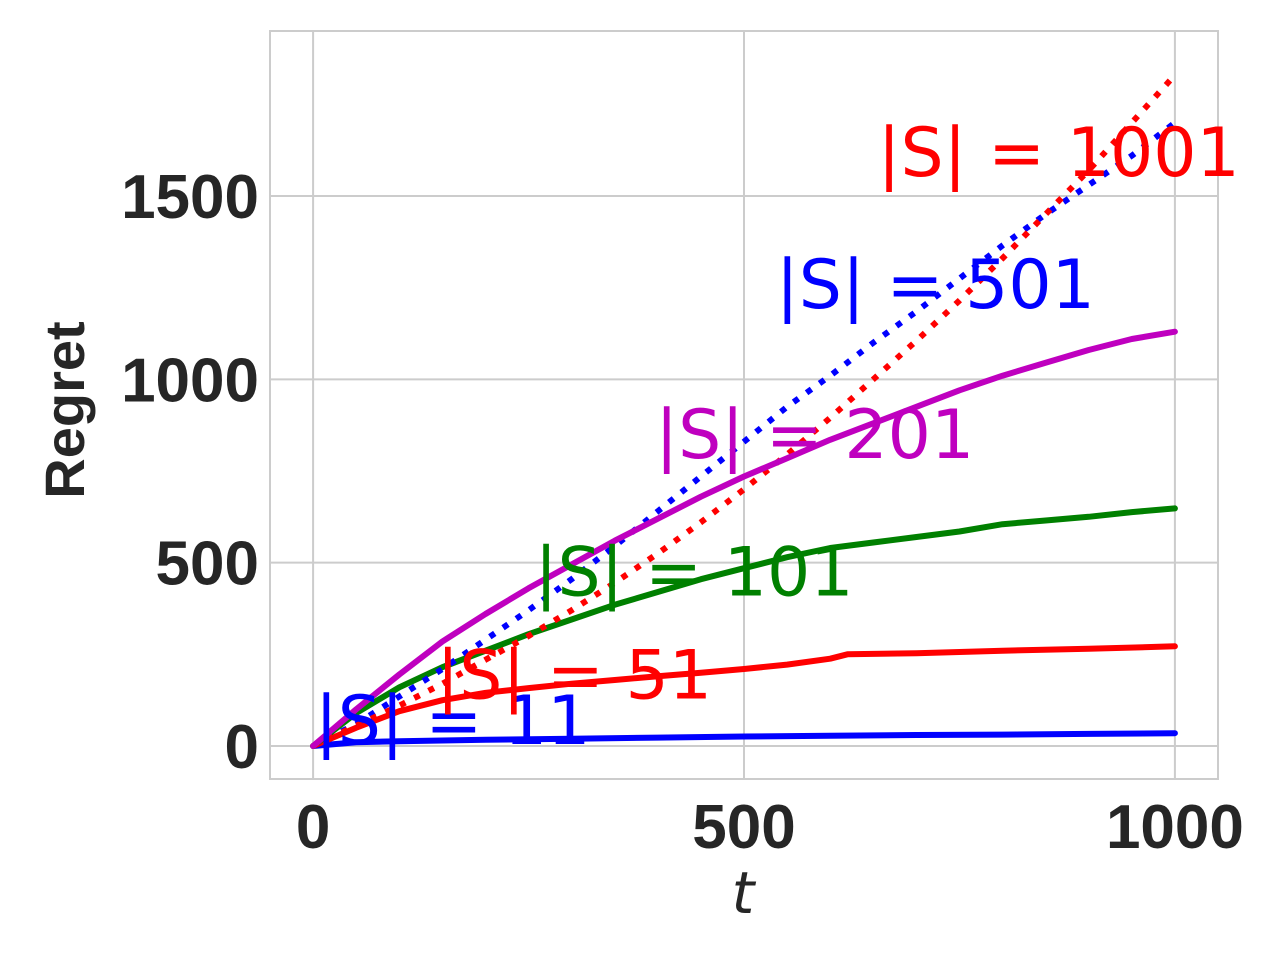 The height and width of the screenshot is (960, 1280). What do you see at coordinates (207, 564) in the screenshot?
I see `y-tick-label: 500` at bounding box center [207, 564].